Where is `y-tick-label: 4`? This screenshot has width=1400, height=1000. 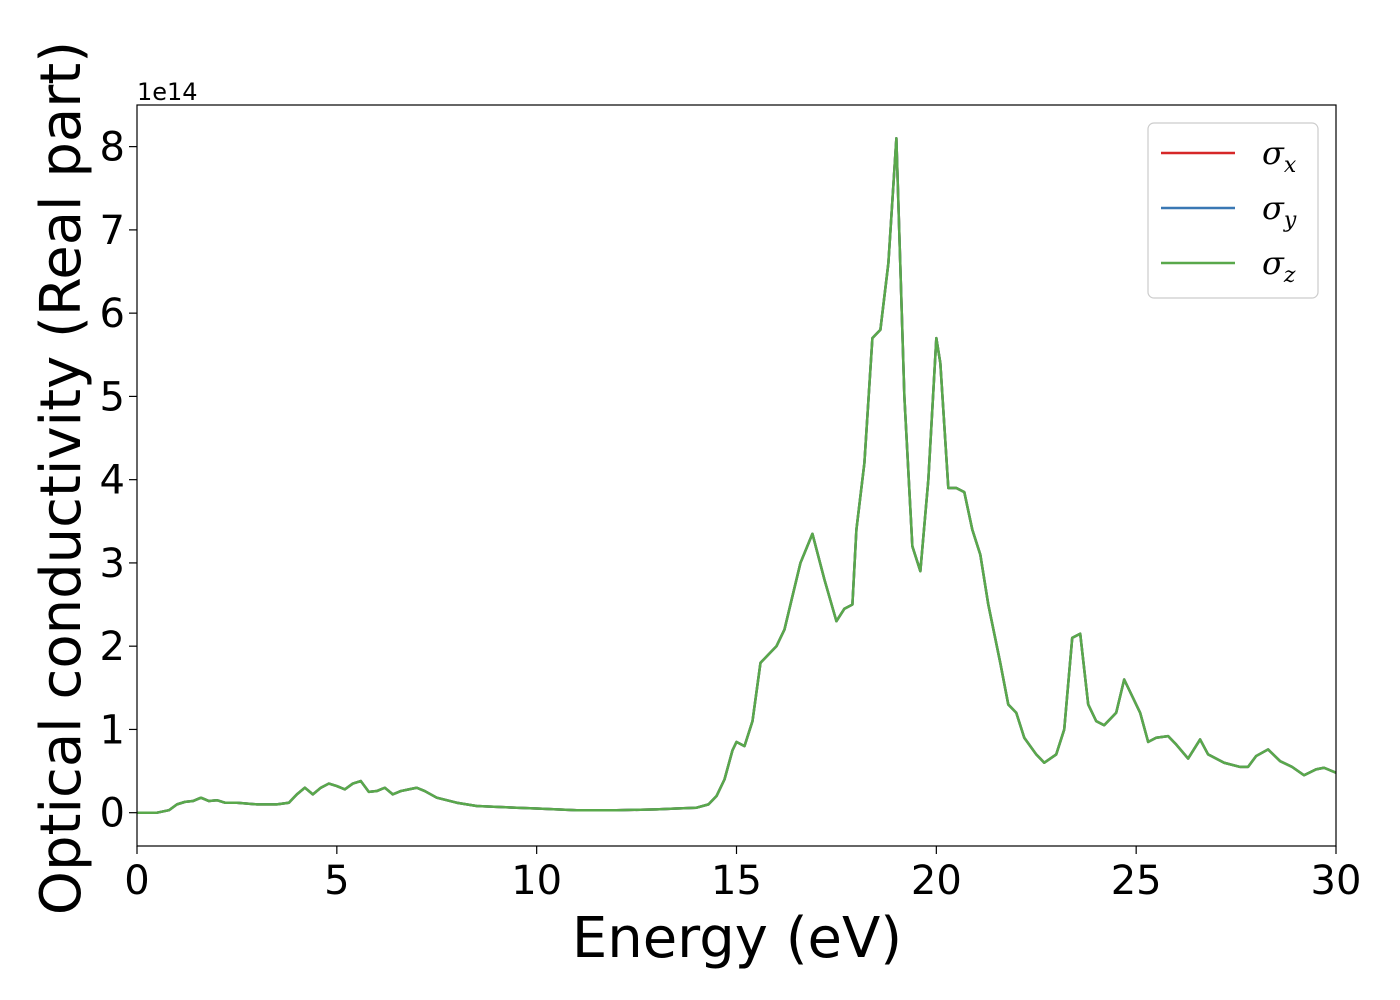
y-tick-label: 4 is located at coordinates (112, 481).